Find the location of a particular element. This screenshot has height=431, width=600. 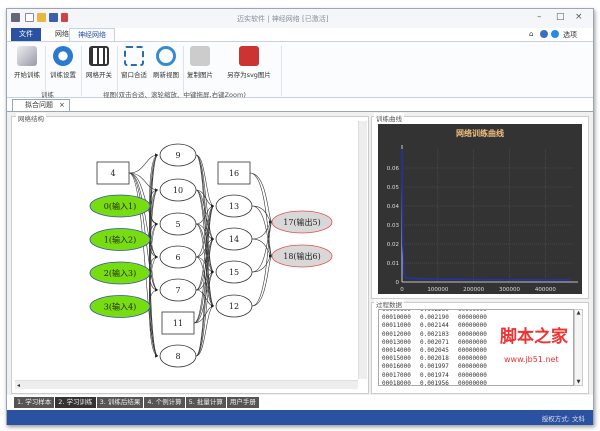

process-row: 00010000 0.002190 00000000 is located at coordinates (477, 318).